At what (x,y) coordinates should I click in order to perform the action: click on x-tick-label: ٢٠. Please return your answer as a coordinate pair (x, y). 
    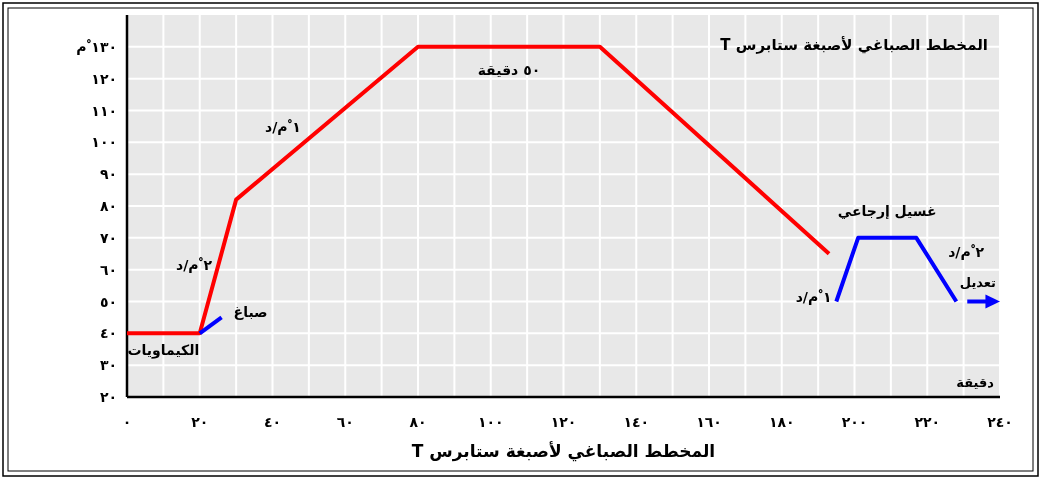
    Looking at the image, I should click on (200, 422).